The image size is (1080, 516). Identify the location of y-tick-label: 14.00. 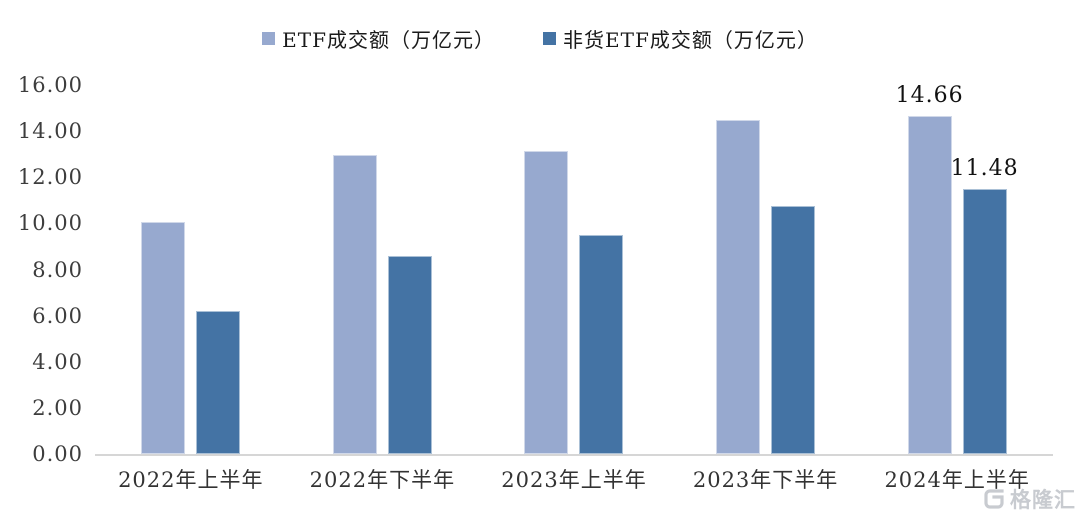
(50, 131).